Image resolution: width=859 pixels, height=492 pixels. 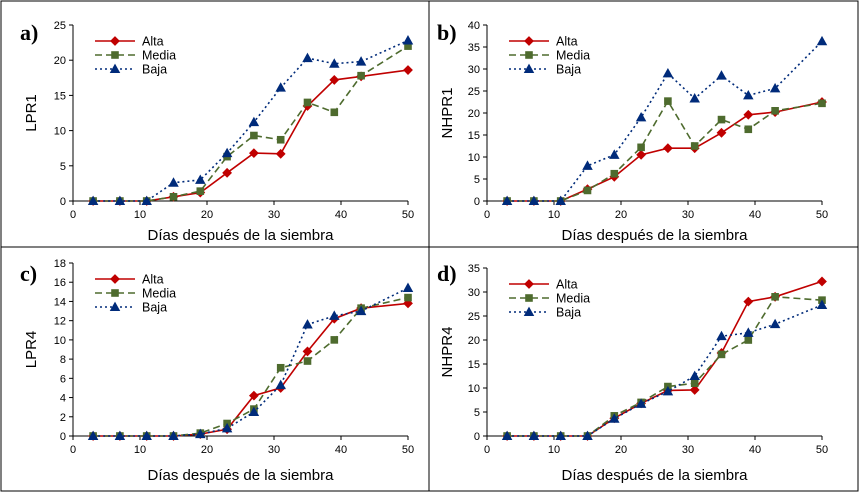 What do you see at coordinates (60, 283) in the screenshot?
I see `y-tick-label: 16` at bounding box center [60, 283].